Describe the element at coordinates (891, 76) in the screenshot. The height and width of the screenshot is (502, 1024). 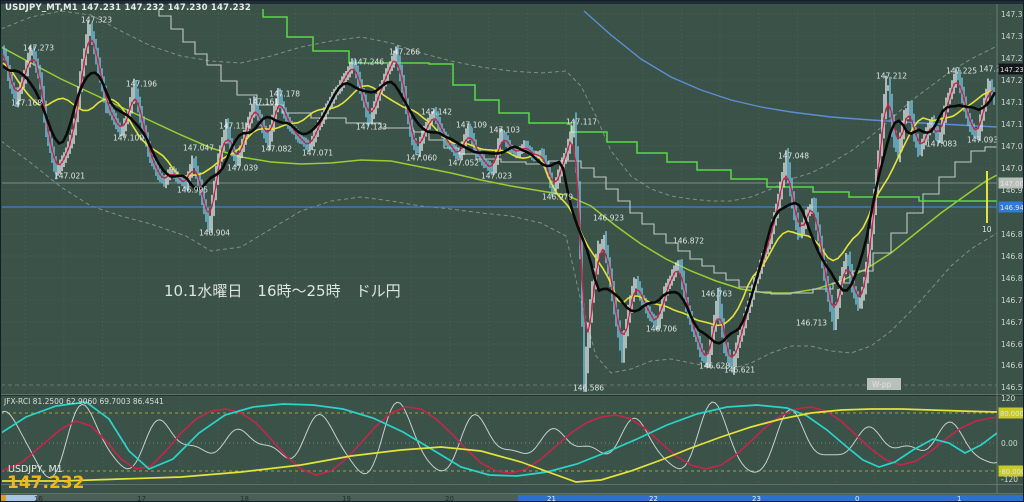
I see `svg-text: 147.212` at that location.